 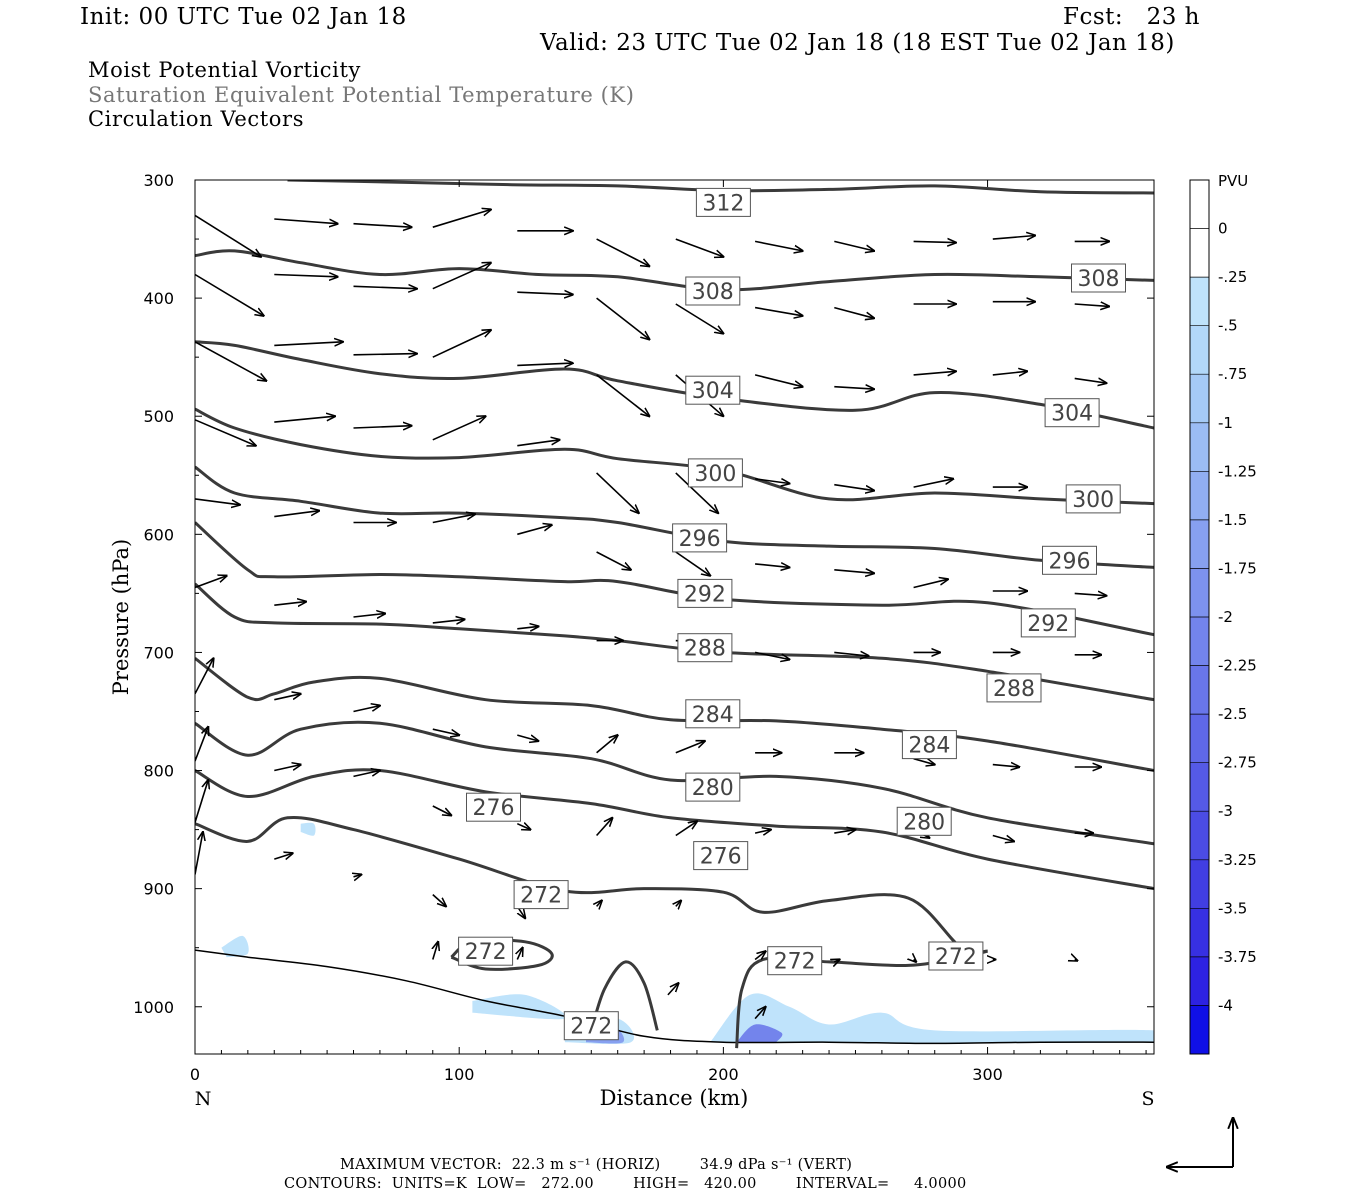 I want to click on contour-label-text: 304, so click(x=1072, y=414).